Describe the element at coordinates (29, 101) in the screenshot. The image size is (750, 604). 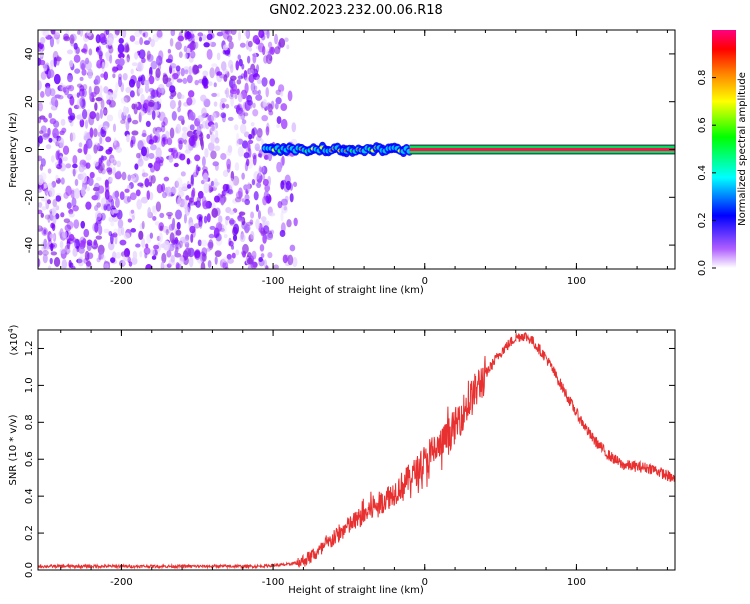
I see `heatmap-y-tick-label: 20` at that location.